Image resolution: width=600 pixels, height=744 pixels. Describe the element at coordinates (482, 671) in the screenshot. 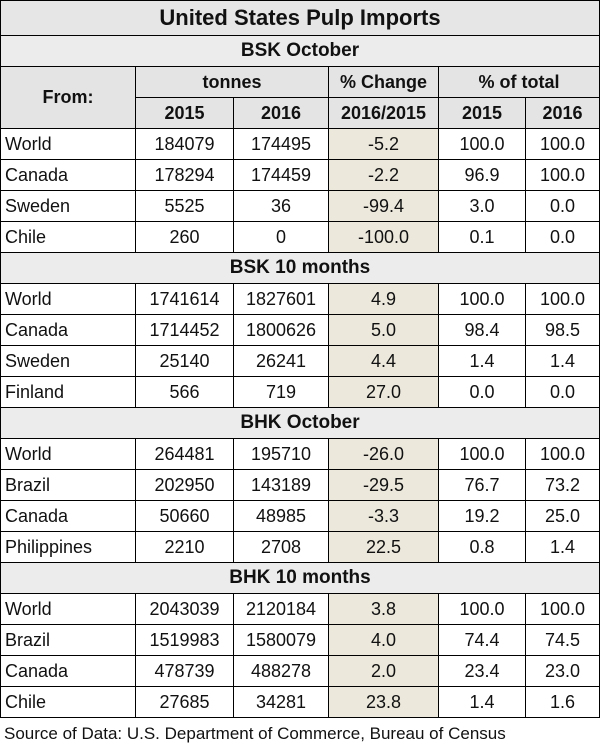

I see `value-cell: 23.4` at that location.